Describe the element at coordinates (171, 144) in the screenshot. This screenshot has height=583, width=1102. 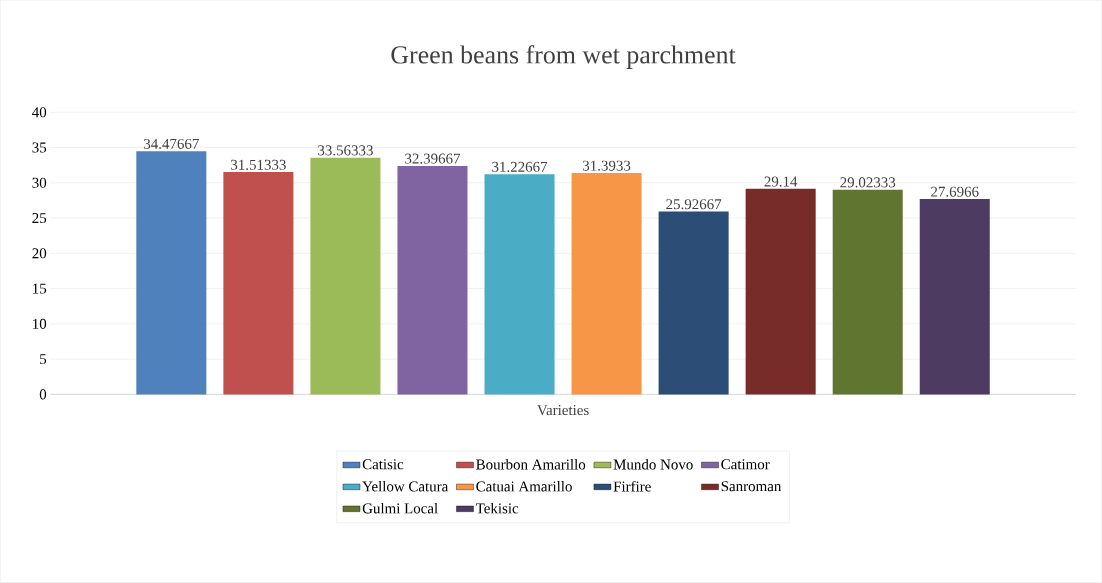
I see `data-label: 34.47667` at that location.